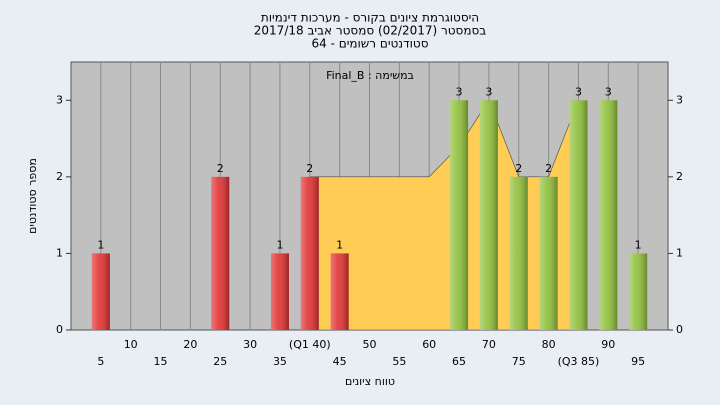  I want to click on chart-title: היסטוגרמת ציונים בקורס - מערכות דינמיות, so click(370, 18).